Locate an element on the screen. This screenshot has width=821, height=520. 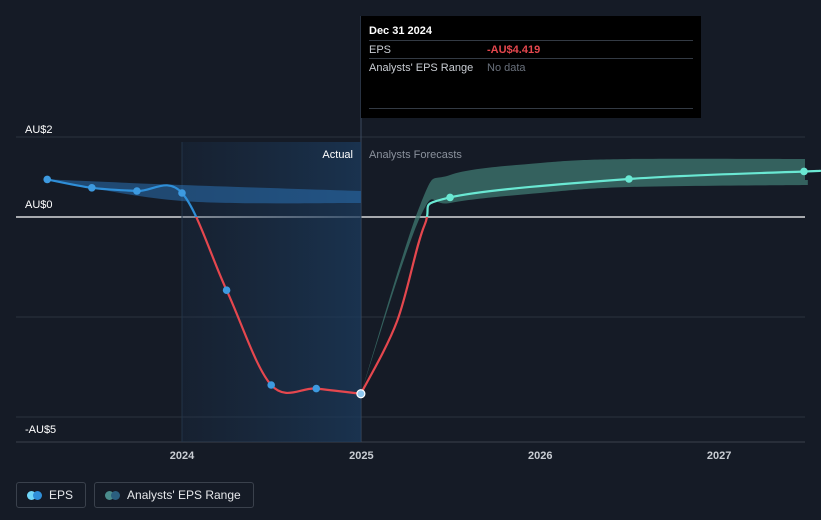
eps-line-positive is located at coordinates (122, 197).